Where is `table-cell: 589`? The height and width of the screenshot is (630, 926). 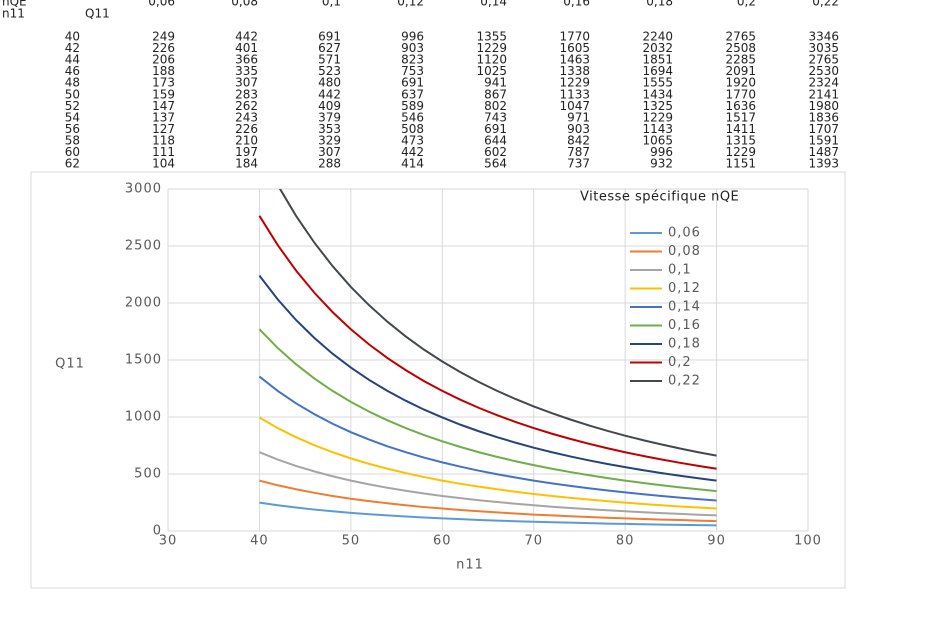 table-cell: 589 is located at coordinates (412, 106).